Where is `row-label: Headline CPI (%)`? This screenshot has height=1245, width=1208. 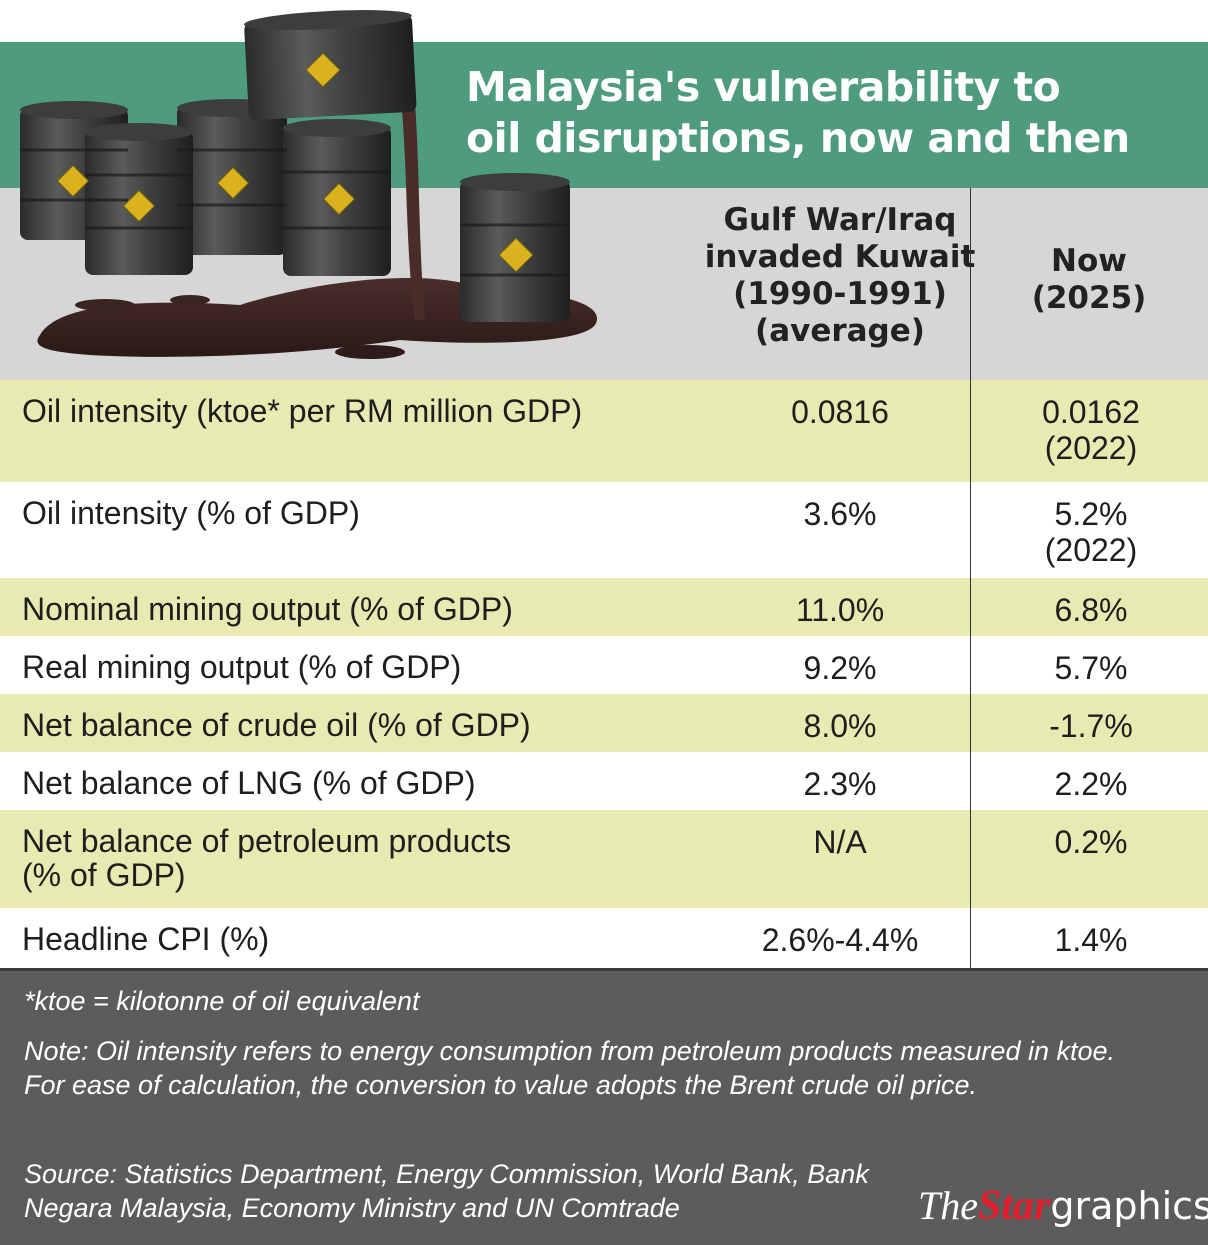
row-label: Headline CPI (%) is located at coordinates (146, 939).